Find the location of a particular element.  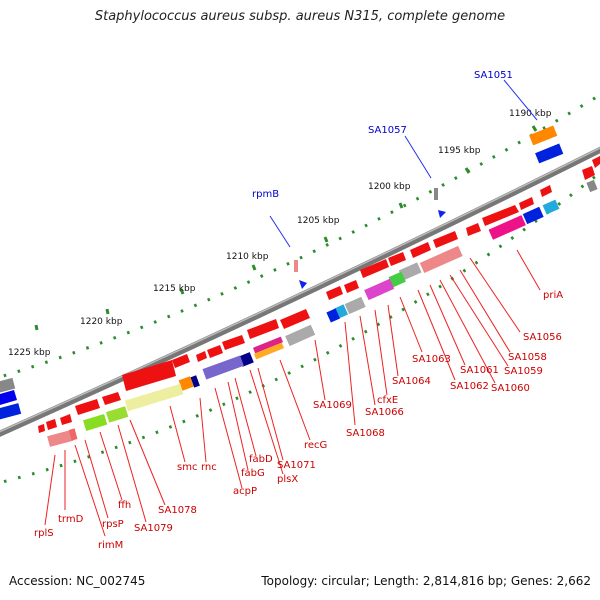

ruler-label: 1200 kbp is located at coordinates (389, 187).